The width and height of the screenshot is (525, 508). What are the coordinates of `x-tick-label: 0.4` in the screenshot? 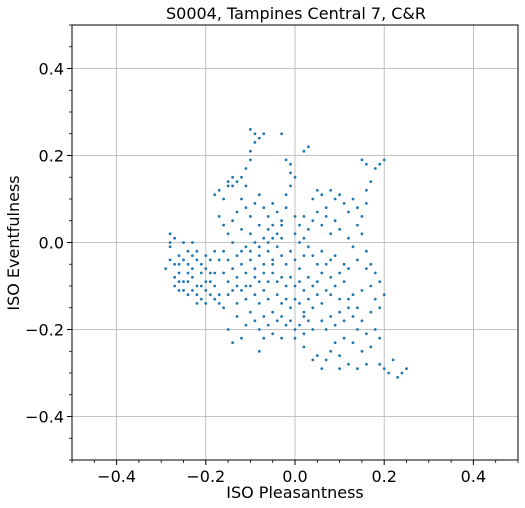 It's located at (473, 476).